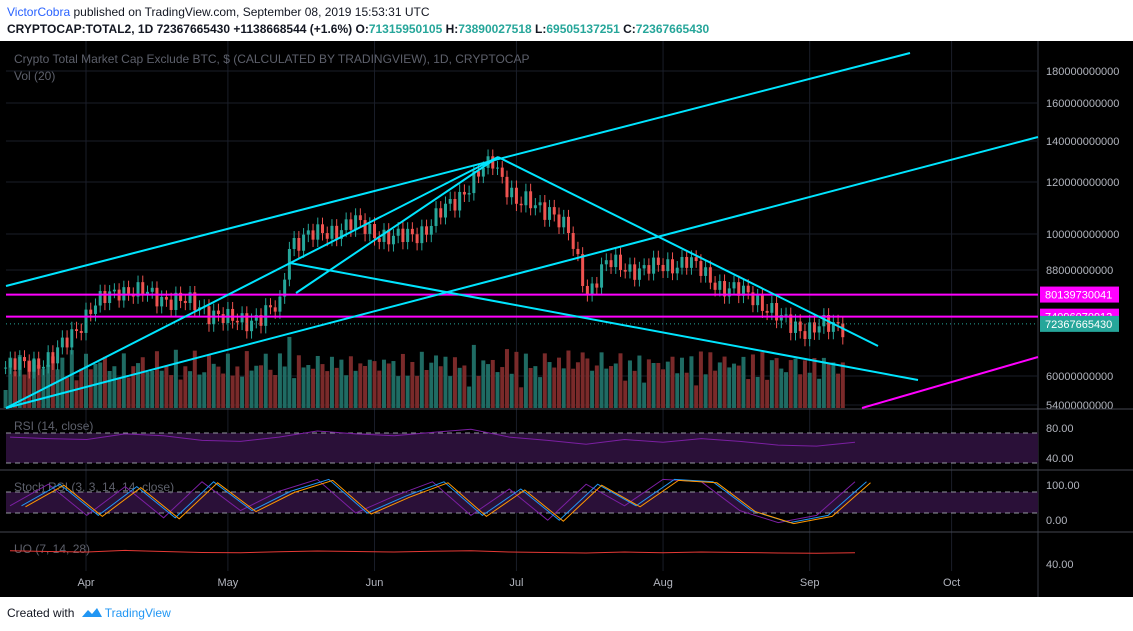 This screenshot has height=631, width=1133. I want to click on volume-label: Vol (20), so click(34, 76).